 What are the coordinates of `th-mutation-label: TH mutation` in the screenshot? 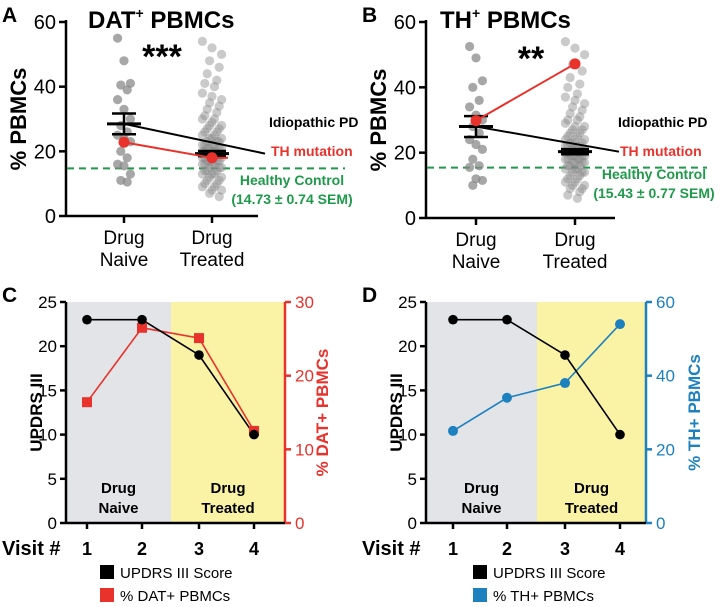 It's located at (661, 151).